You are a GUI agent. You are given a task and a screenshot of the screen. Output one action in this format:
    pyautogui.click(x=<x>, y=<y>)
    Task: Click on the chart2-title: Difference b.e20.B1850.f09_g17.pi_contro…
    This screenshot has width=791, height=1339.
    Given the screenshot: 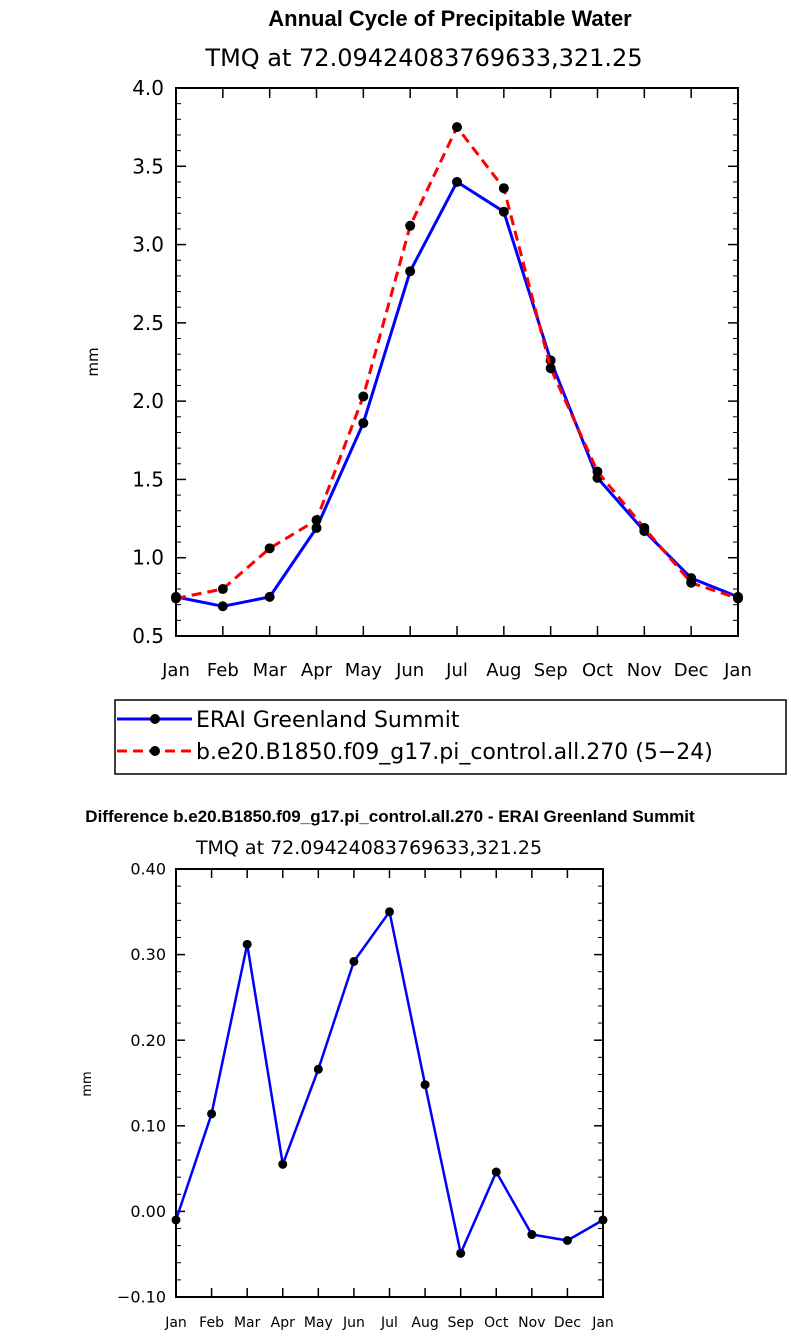 What is the action you would take?
    pyautogui.click(x=390, y=816)
    